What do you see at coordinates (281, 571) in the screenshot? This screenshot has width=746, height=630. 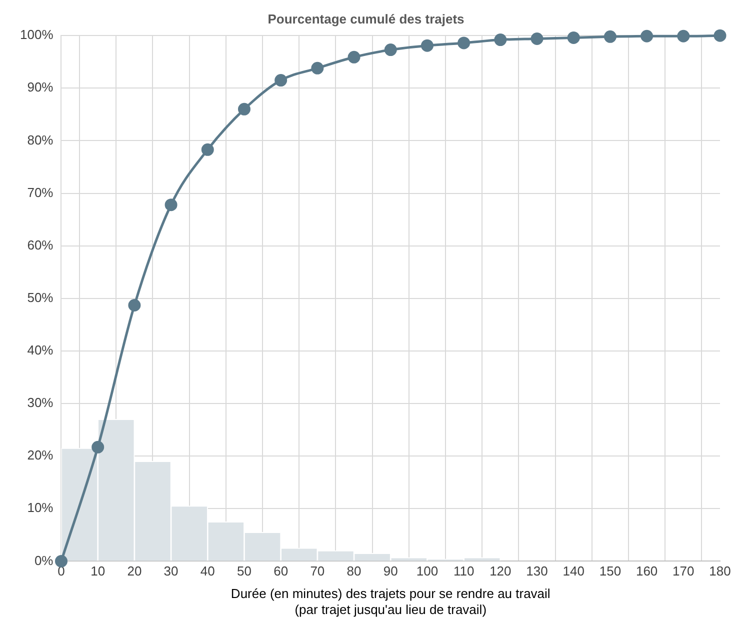 I see `x-tick-label: 60` at bounding box center [281, 571].